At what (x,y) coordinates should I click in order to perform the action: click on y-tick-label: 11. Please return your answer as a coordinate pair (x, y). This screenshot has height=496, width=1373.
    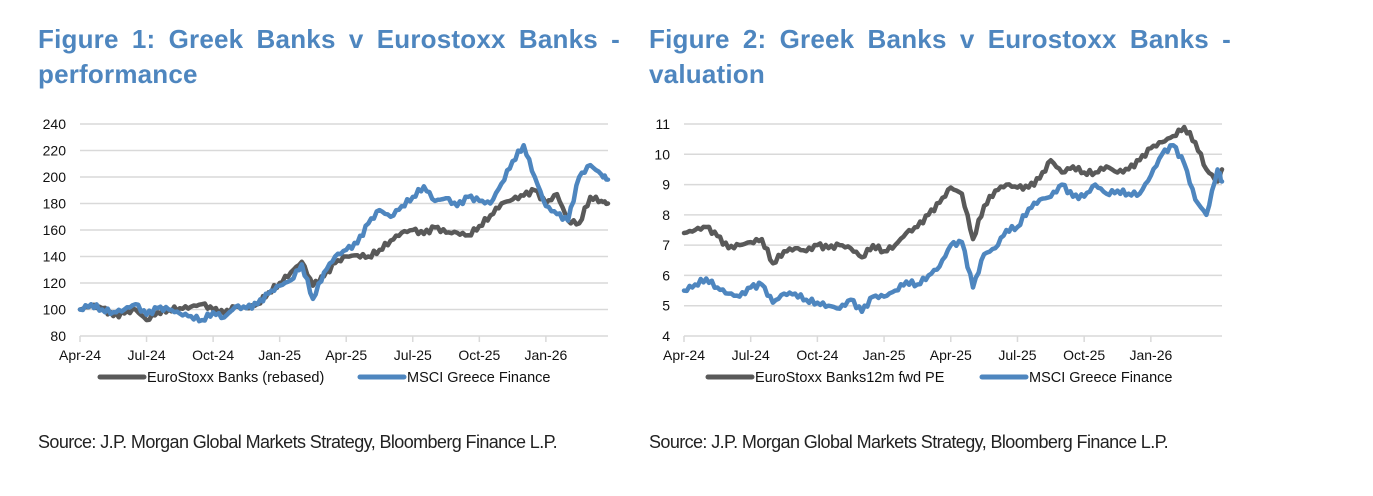
    Looking at the image, I should click on (662, 124).